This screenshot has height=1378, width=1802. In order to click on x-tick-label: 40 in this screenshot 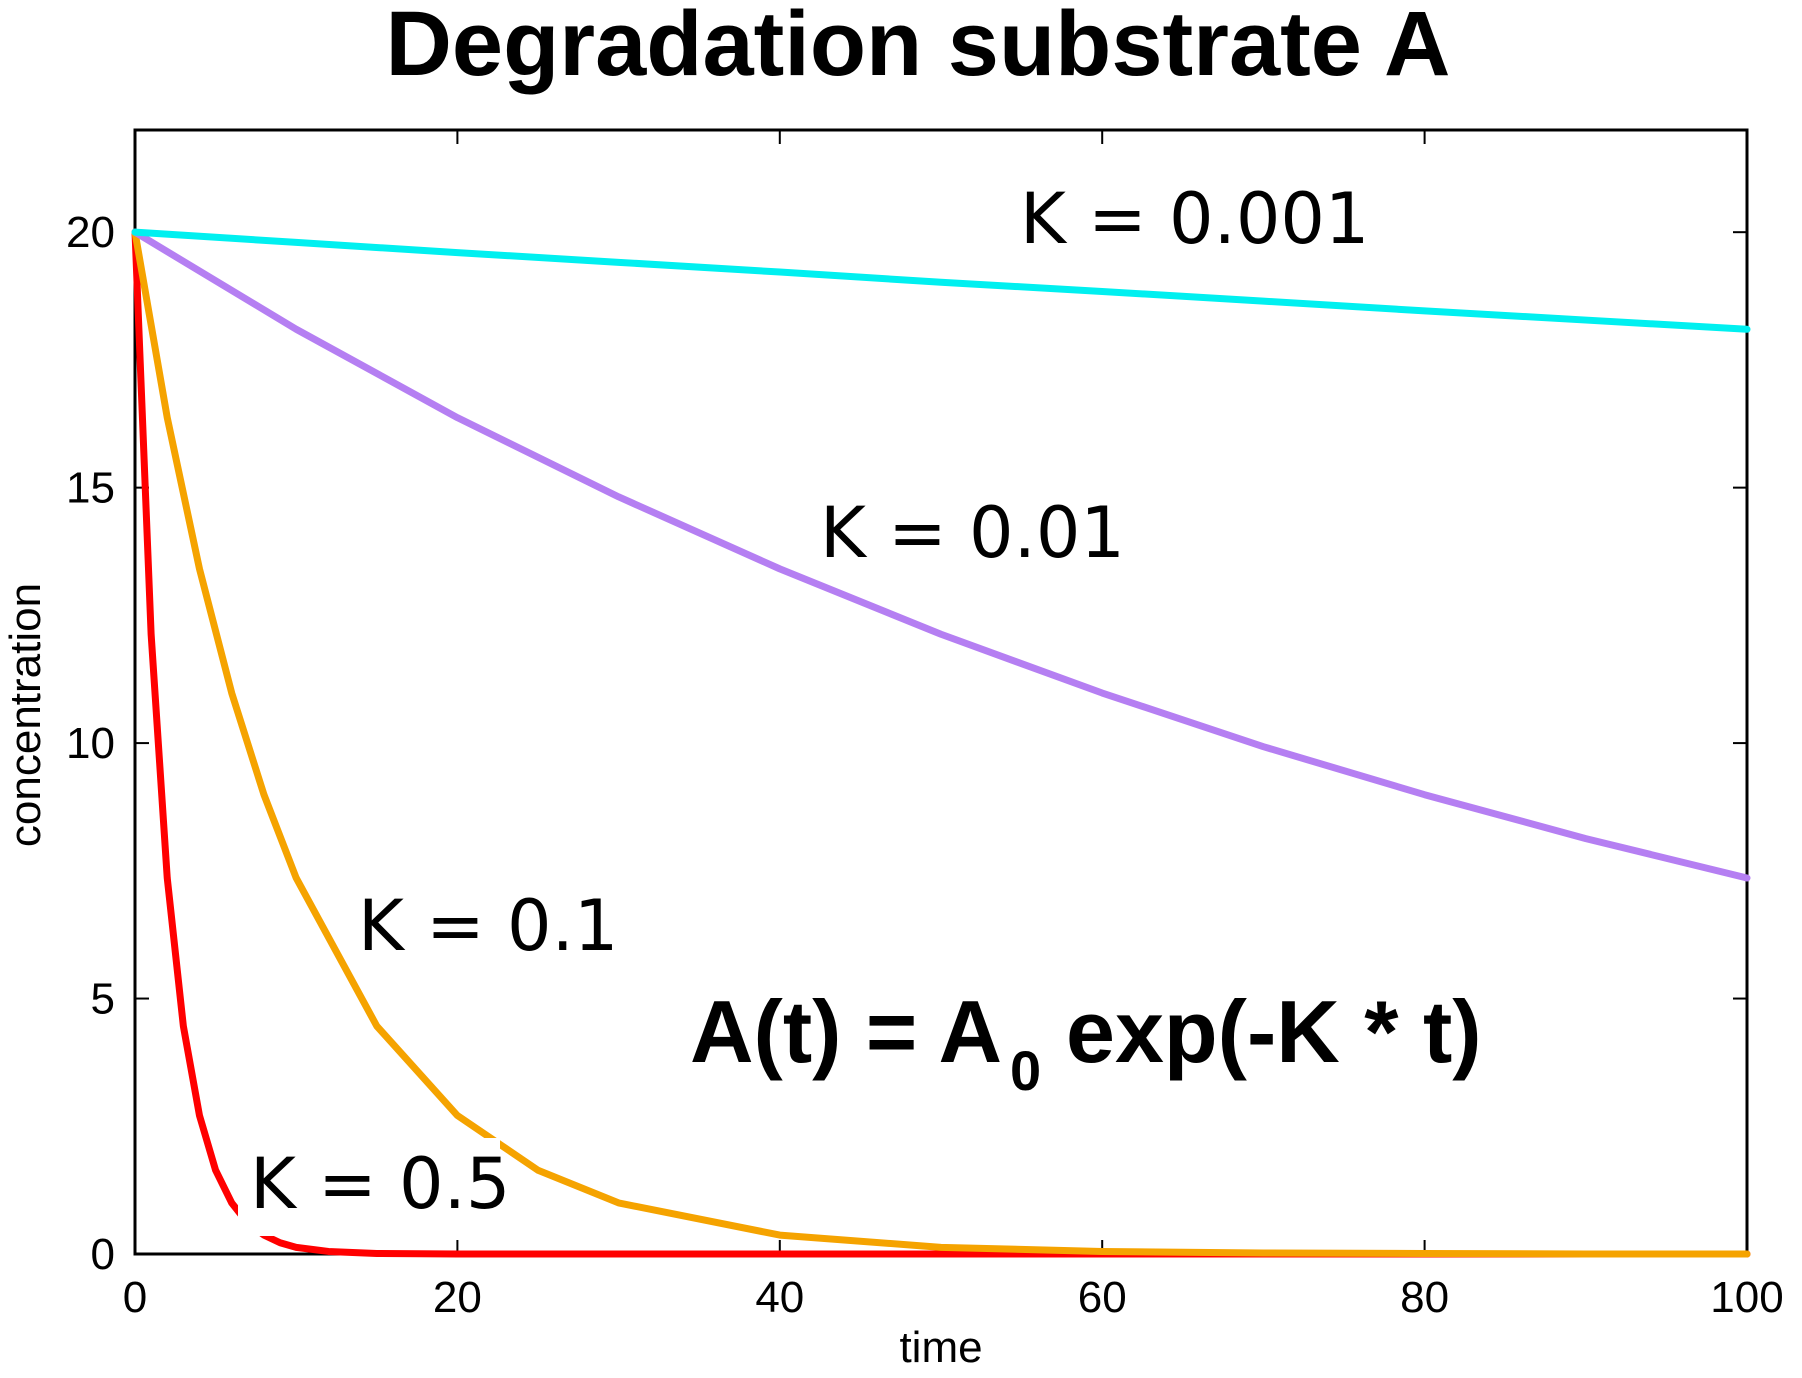, I will do `click(779, 1297)`.